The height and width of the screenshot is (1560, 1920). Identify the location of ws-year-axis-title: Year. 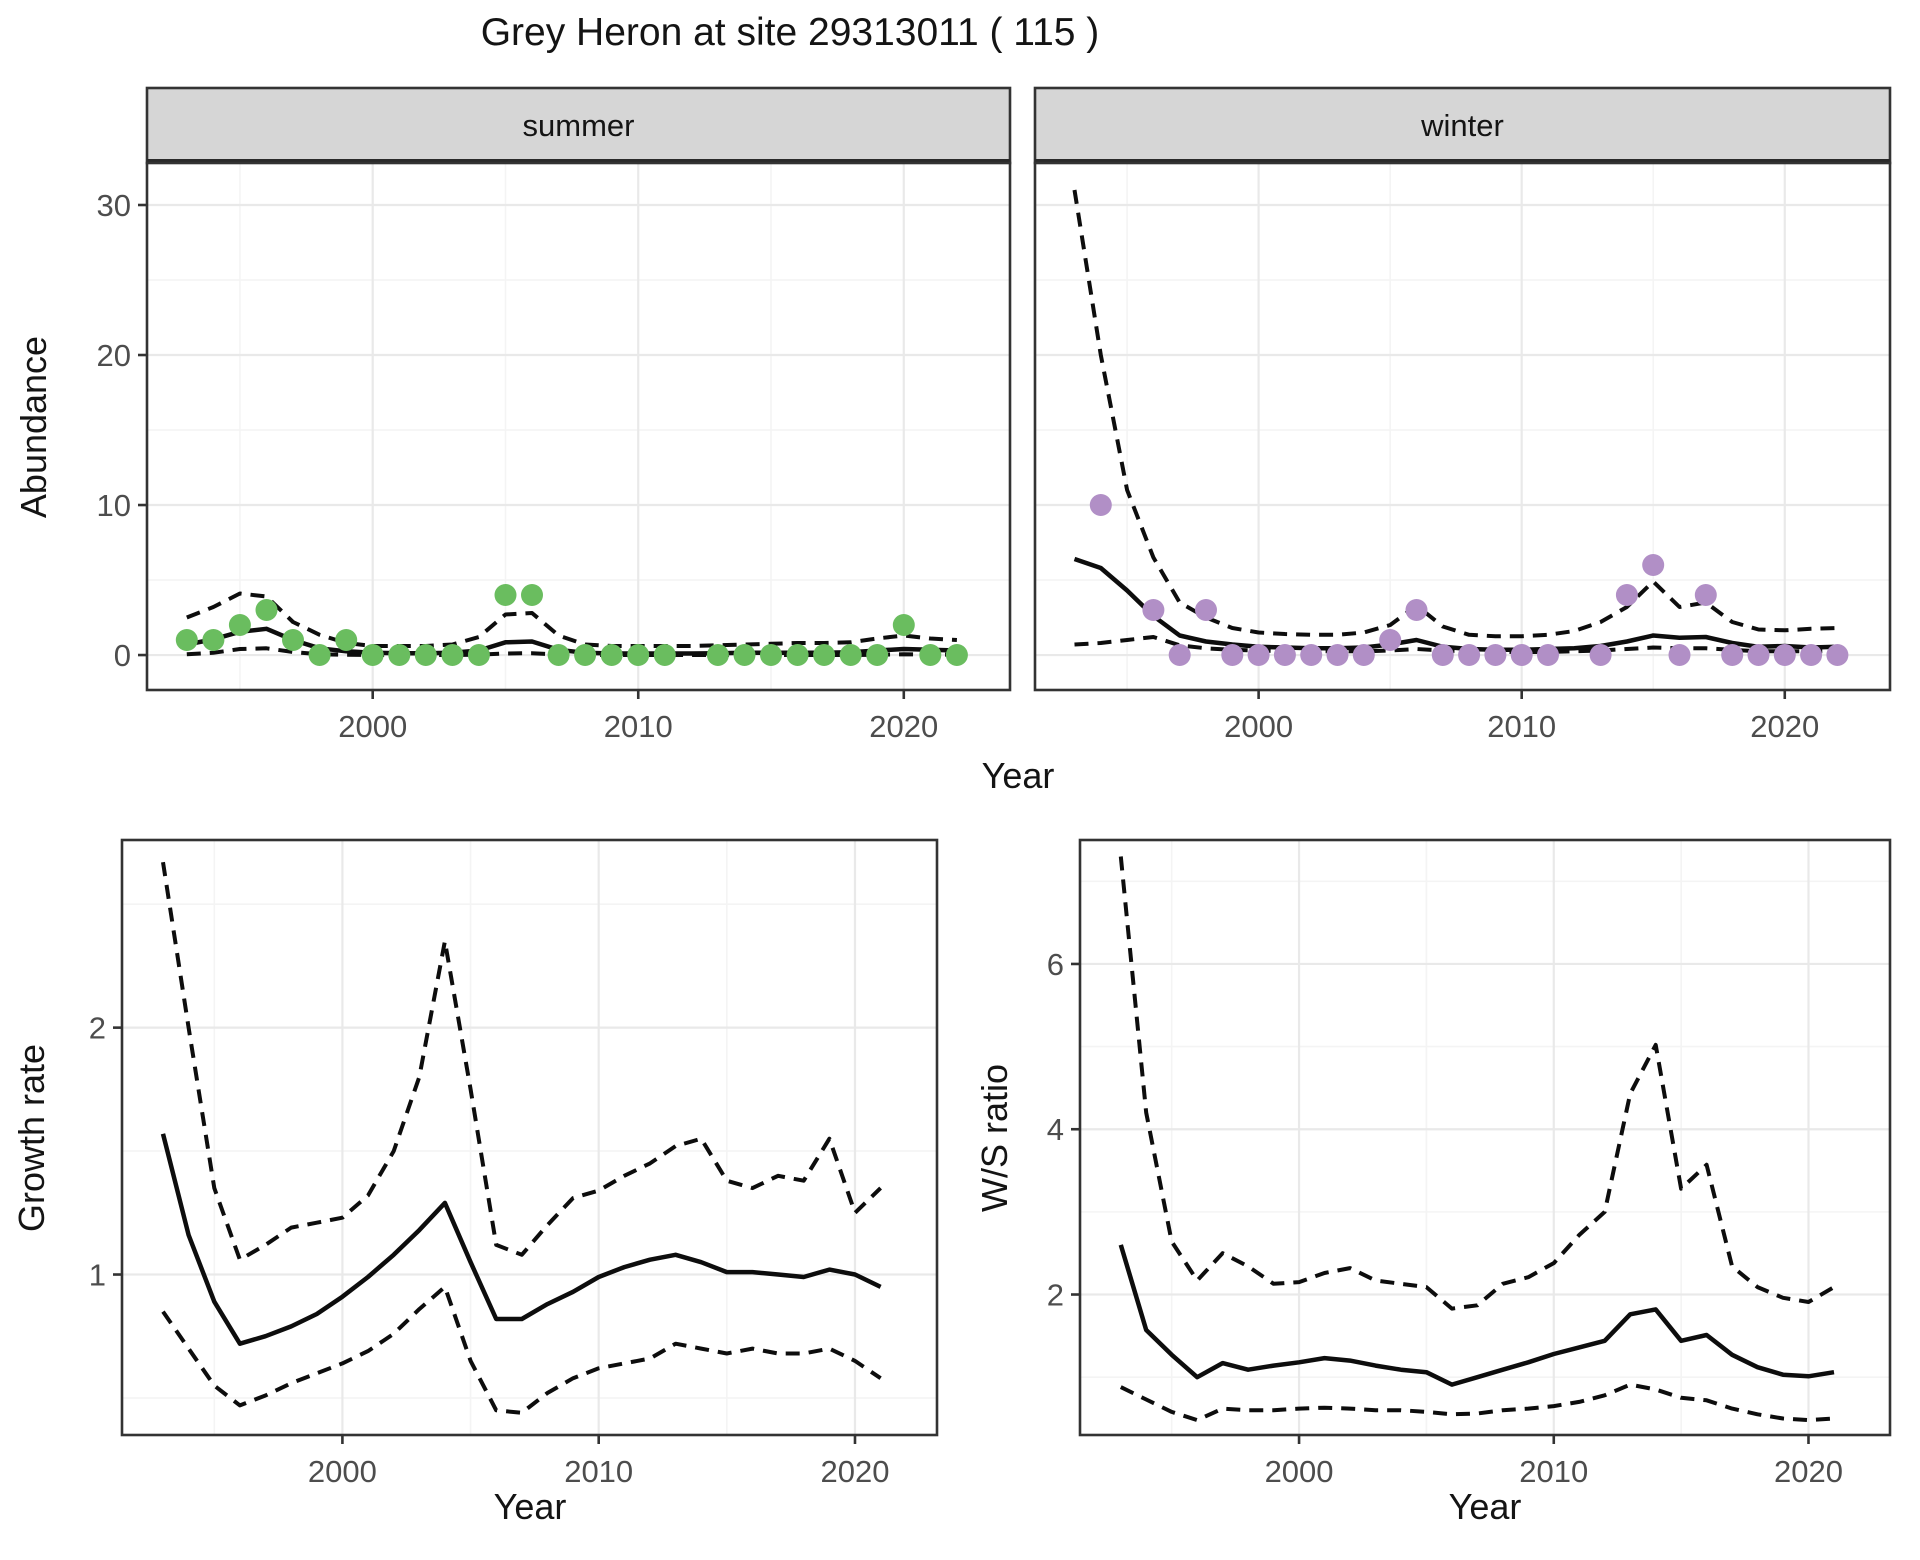
(1485, 1506).